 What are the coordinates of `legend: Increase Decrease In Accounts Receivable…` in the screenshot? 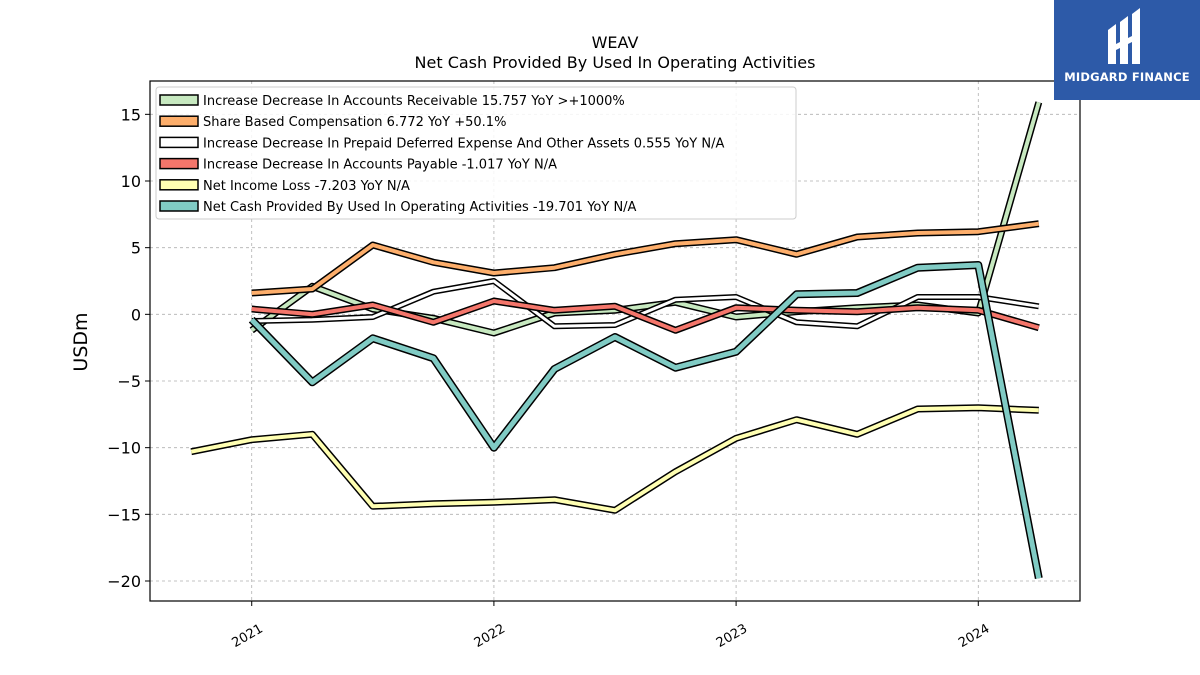 It's located at (476, 153).